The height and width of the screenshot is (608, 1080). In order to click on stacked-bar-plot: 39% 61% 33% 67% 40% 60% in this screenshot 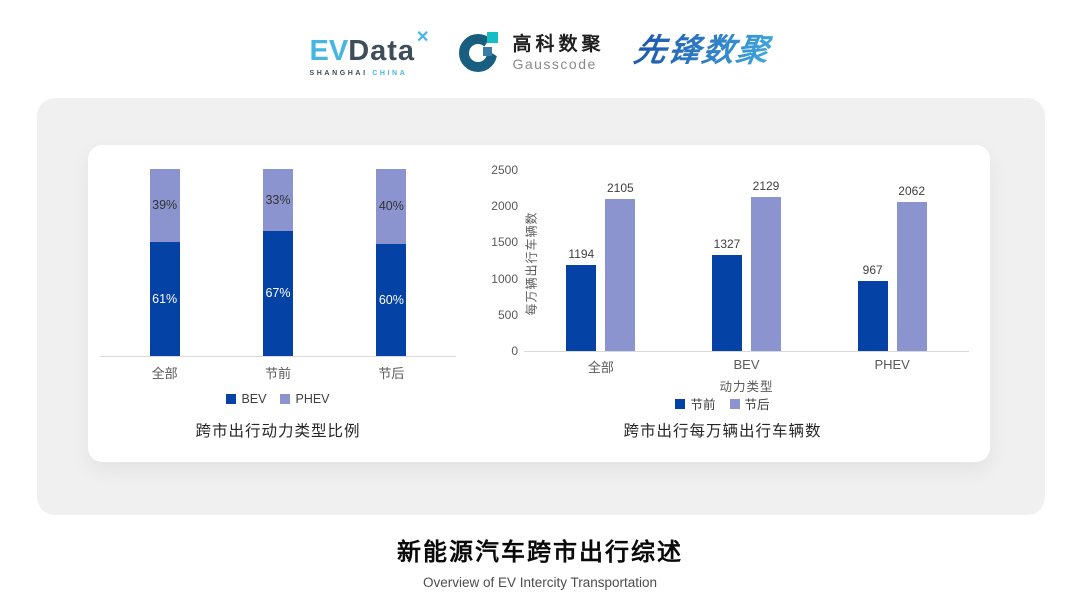, I will do `click(278, 262)`.